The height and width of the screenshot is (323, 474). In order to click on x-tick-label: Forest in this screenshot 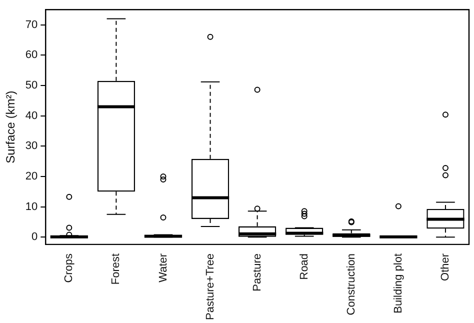, I will do `click(116, 269)`.